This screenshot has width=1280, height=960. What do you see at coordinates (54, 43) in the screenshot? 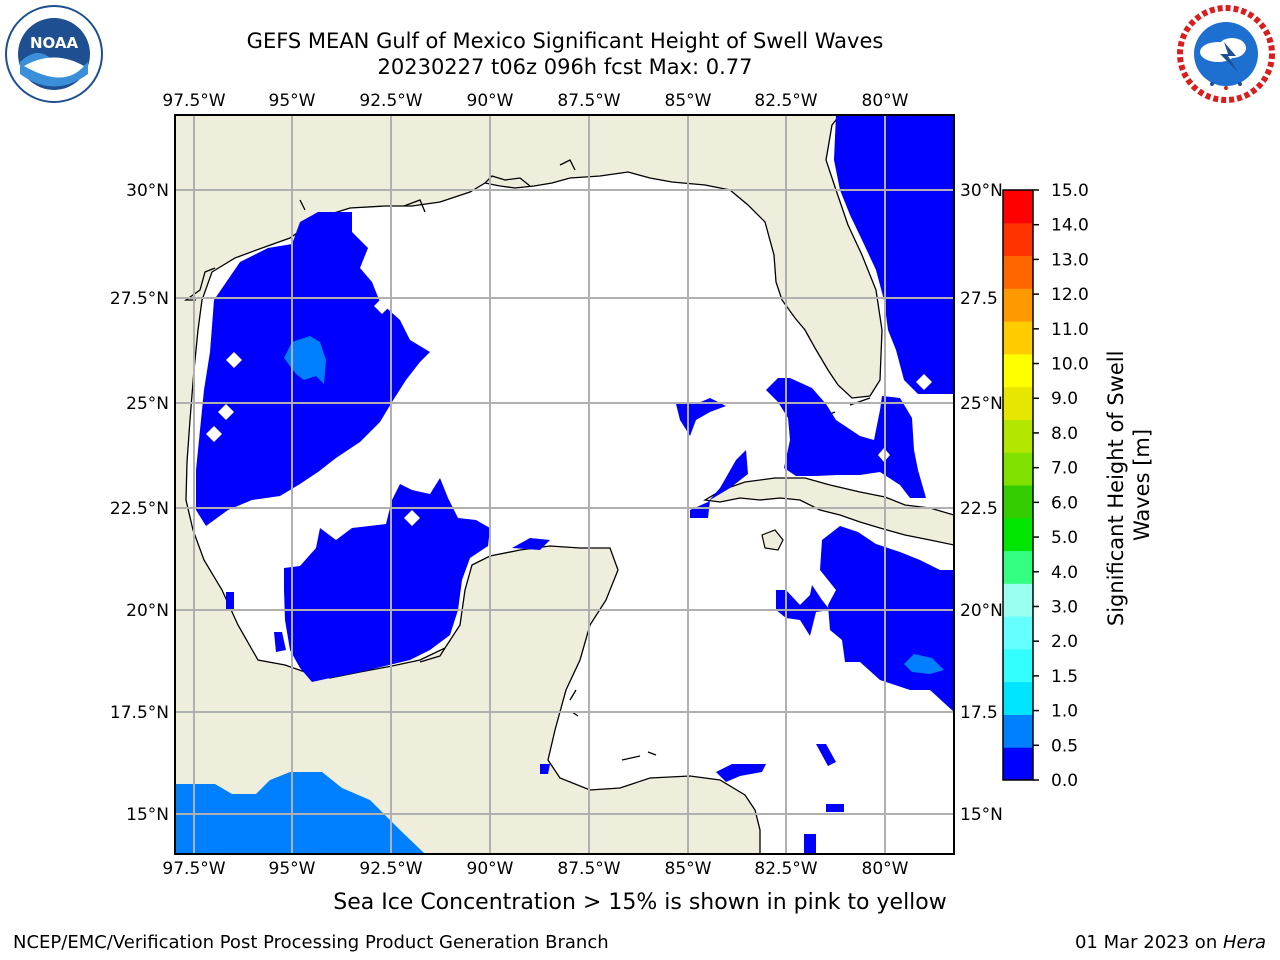
I see `noaa-logo-text: NOAA` at bounding box center [54, 43].